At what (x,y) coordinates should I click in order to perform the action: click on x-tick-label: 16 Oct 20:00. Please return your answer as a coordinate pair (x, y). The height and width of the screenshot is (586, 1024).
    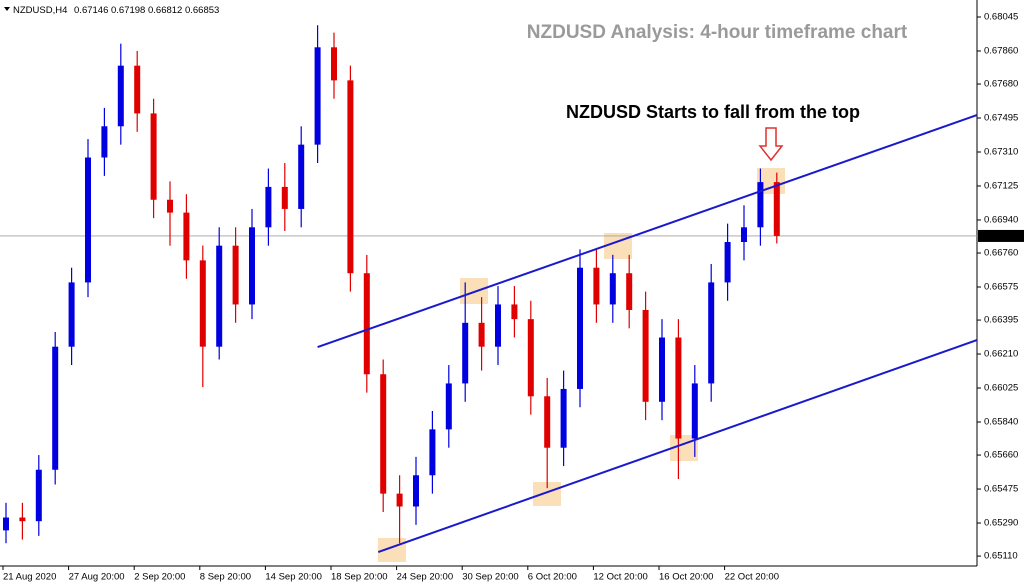
    Looking at the image, I should click on (686, 577).